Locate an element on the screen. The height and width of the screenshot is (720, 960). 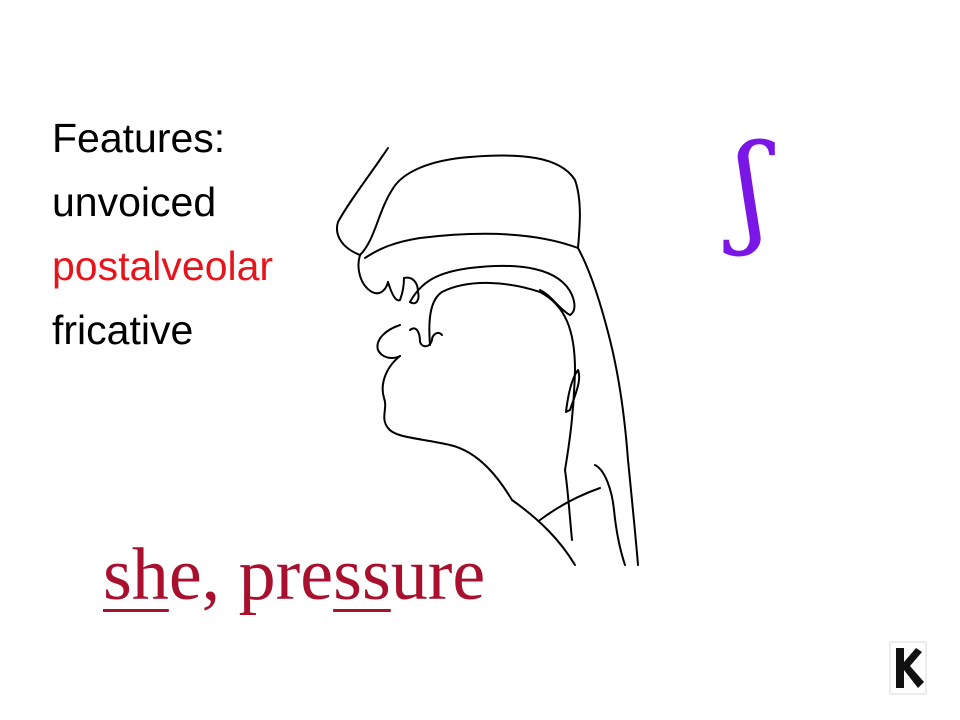
upper-teeth is located at coordinates (396, 289).